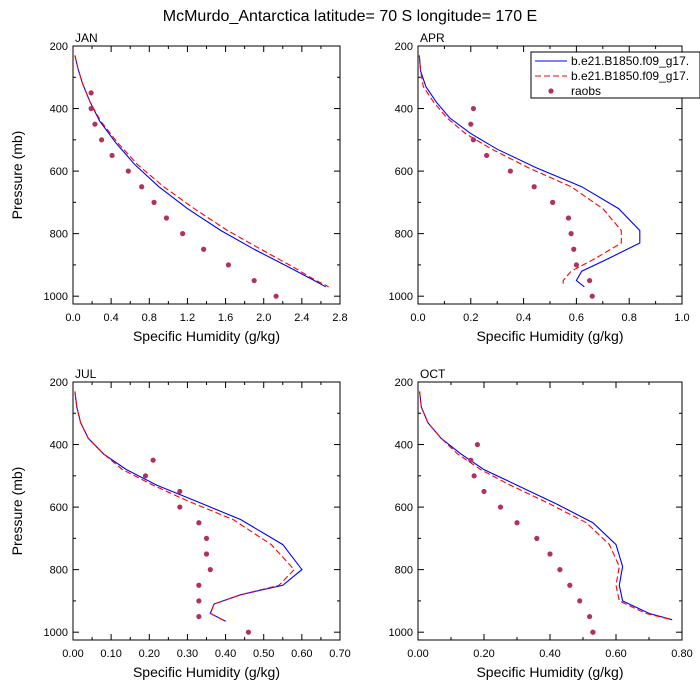 The width and height of the screenshot is (700, 700). Describe the element at coordinates (615, 654) in the screenshot. I see `x-tick-label-oct: 0.60` at that location.